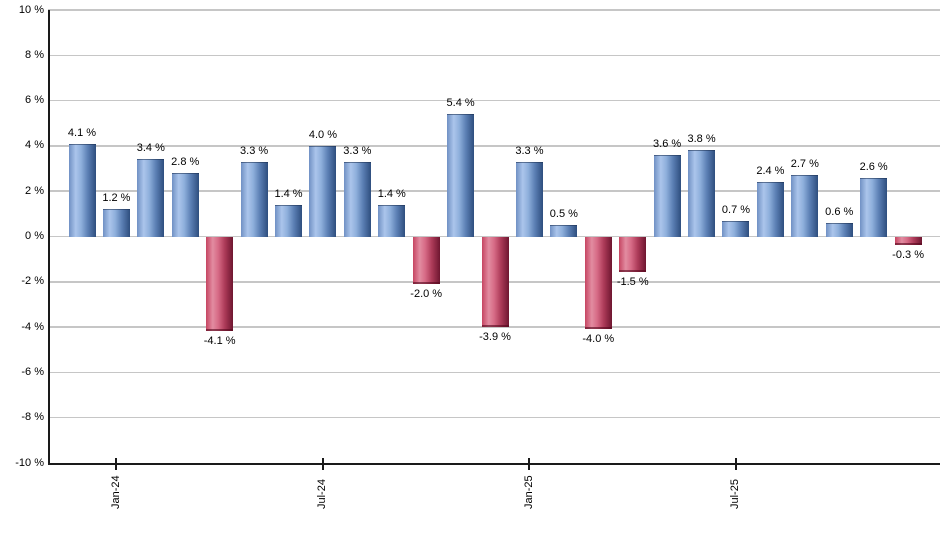  What do you see at coordinates (804, 164) in the screenshot?
I see `bar-value-label: 2.7 %` at bounding box center [804, 164].